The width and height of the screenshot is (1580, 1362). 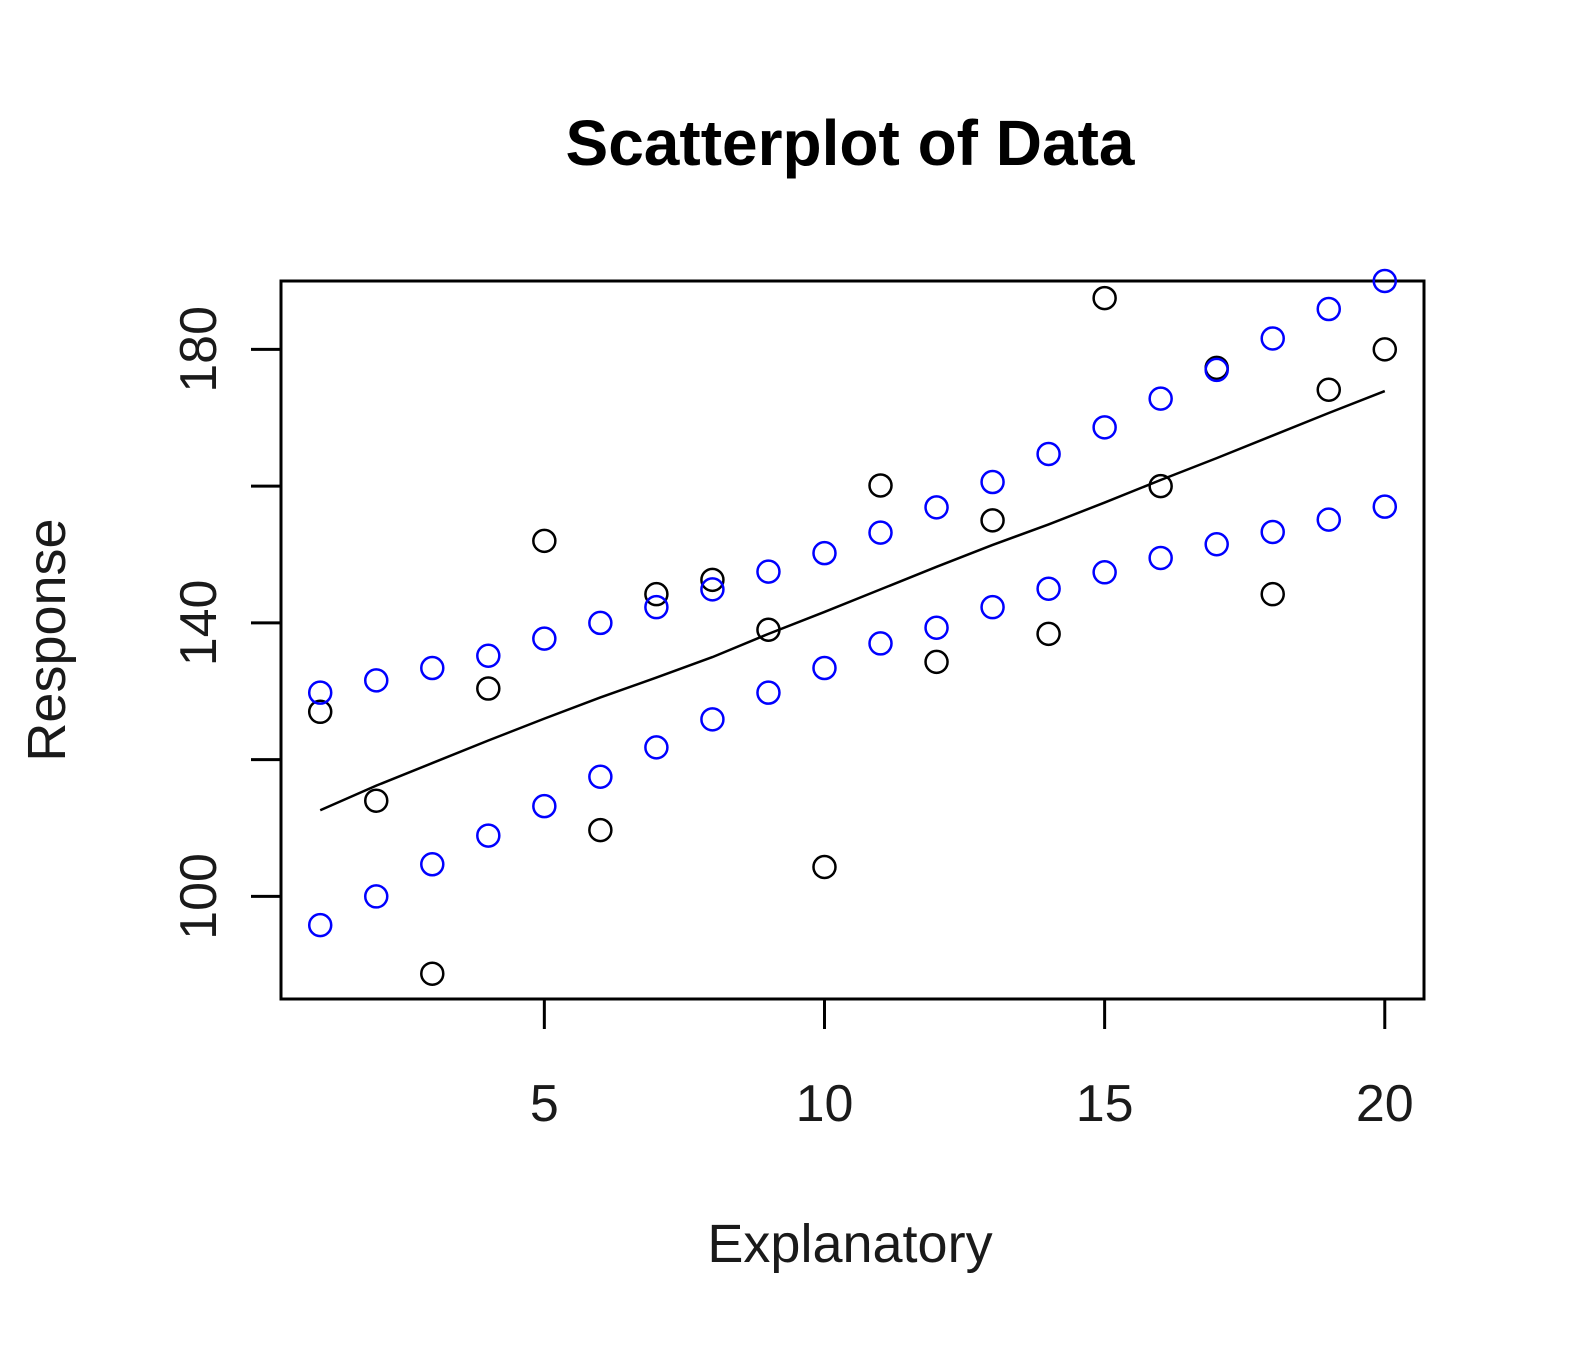 What do you see at coordinates (825, 1104) in the screenshot?
I see `x-tick-label: 10` at bounding box center [825, 1104].